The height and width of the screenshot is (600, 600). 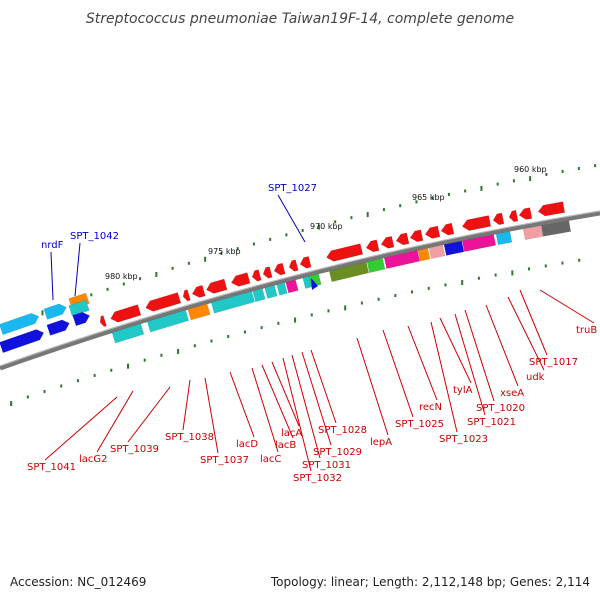 What do you see at coordinates (55, 311) in the screenshot?
I see `gene-sky` at bounding box center [55, 311].